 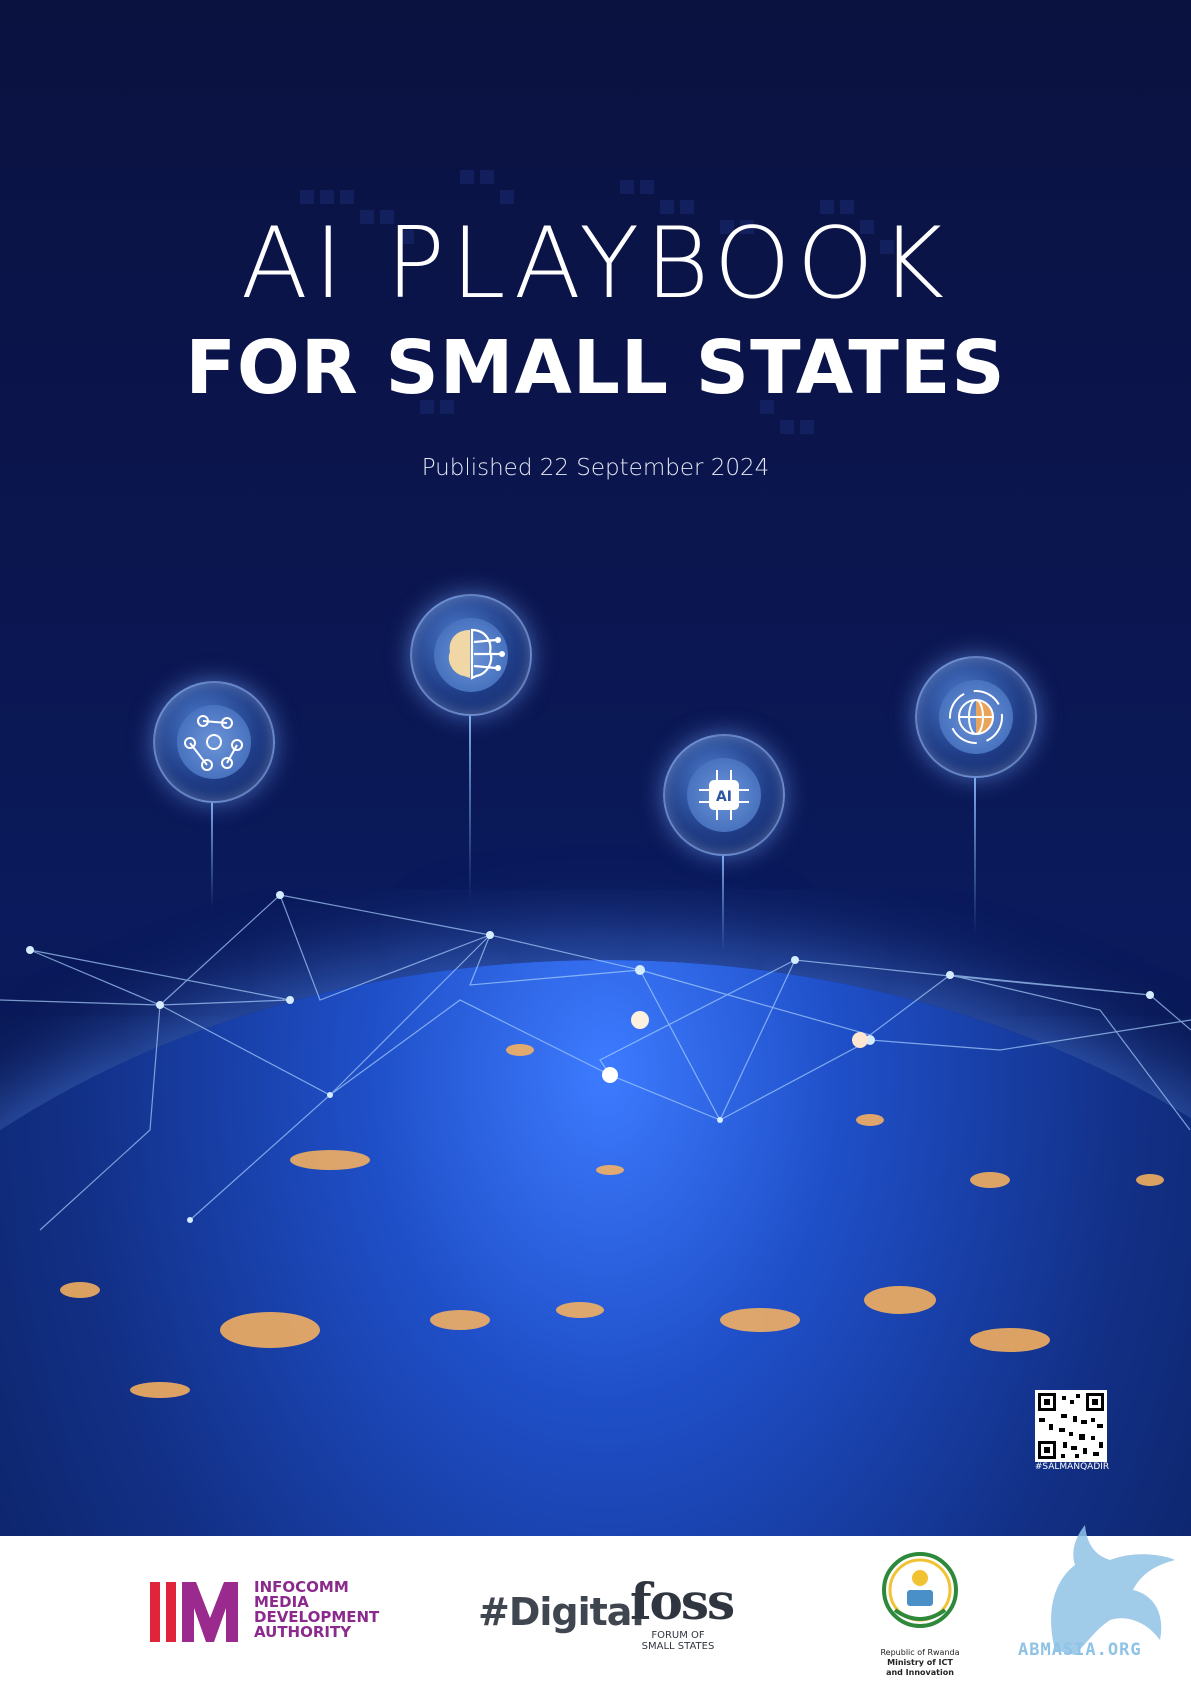 I want to click on digital-foss-hash: #Digital, so click(x=561, y=1612).